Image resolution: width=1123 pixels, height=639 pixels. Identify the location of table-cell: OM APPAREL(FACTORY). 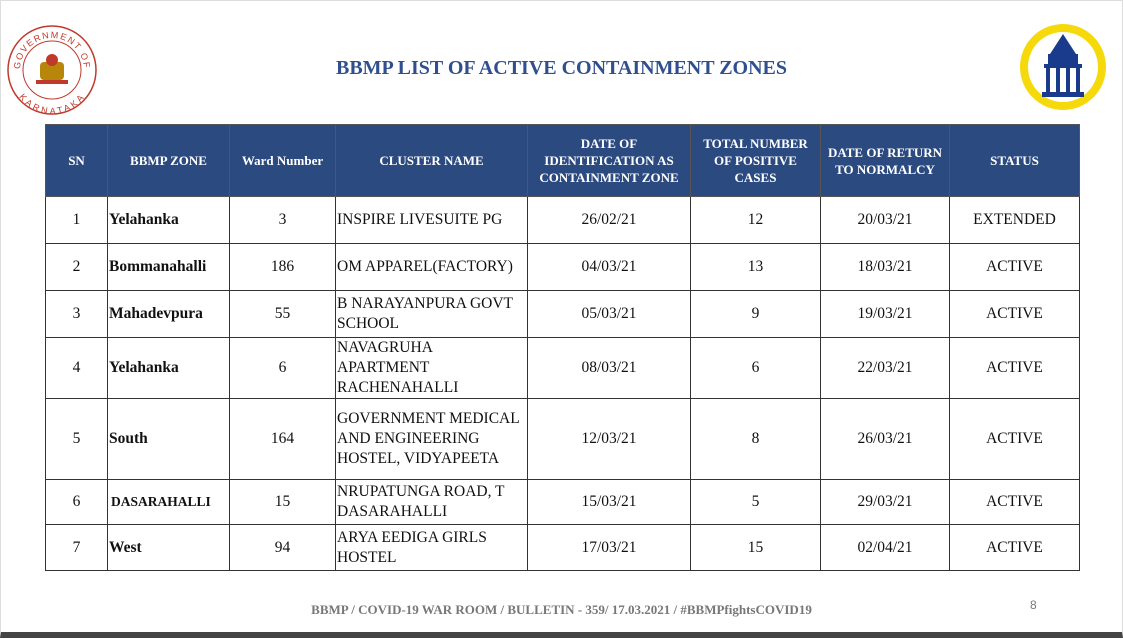
(431, 267).